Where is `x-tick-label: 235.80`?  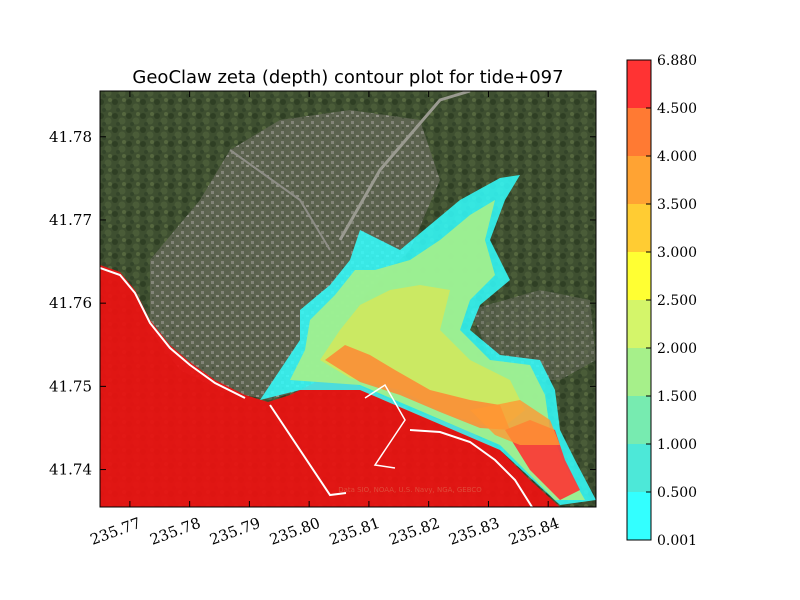
x-tick-label: 235.80 is located at coordinates (294, 531).